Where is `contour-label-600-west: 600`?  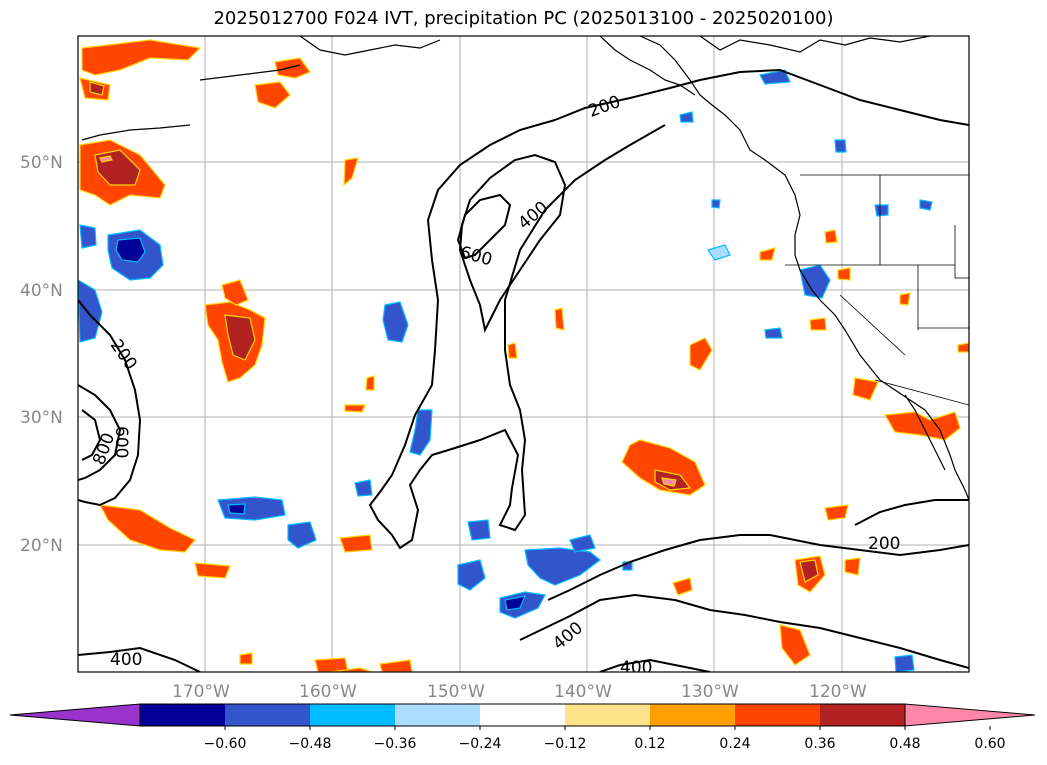
contour-label-600-west: 600 is located at coordinates (121, 442).